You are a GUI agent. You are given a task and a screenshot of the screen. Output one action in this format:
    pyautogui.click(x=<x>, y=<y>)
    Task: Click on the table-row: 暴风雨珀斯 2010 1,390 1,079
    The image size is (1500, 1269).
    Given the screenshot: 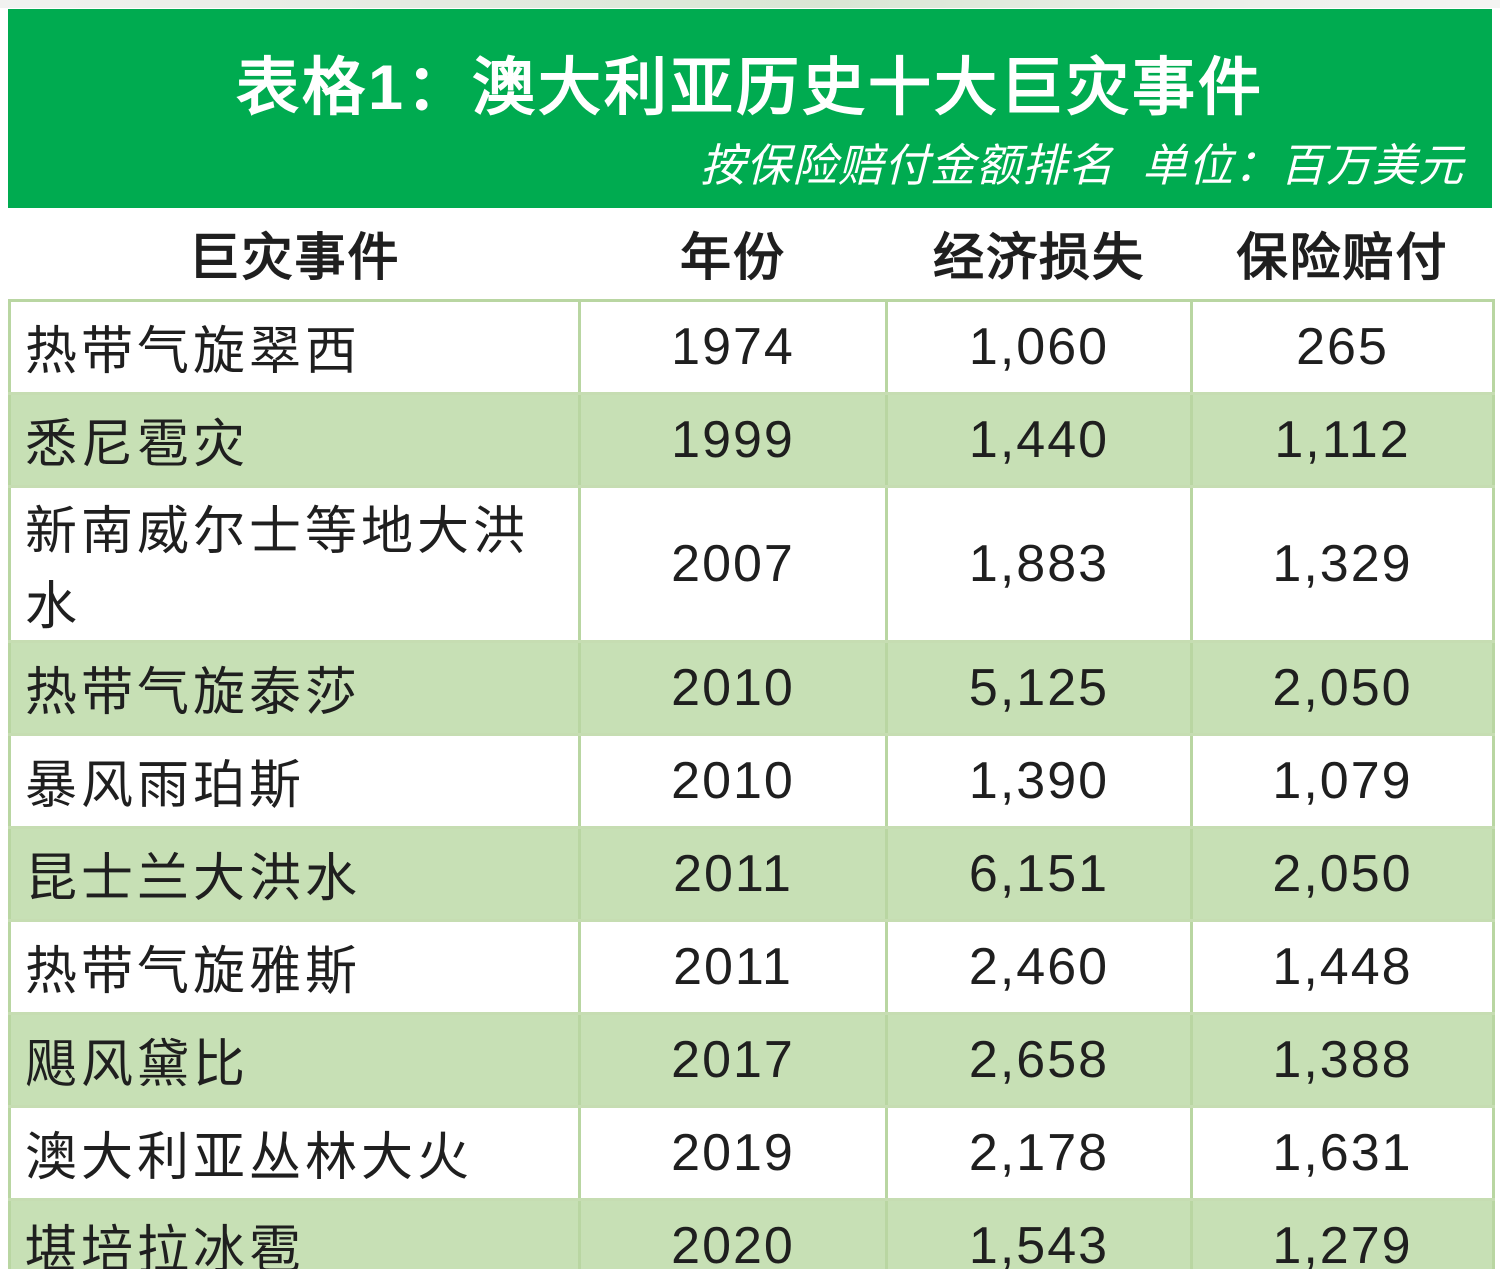 What is the action you would take?
    pyautogui.click(x=751, y=781)
    